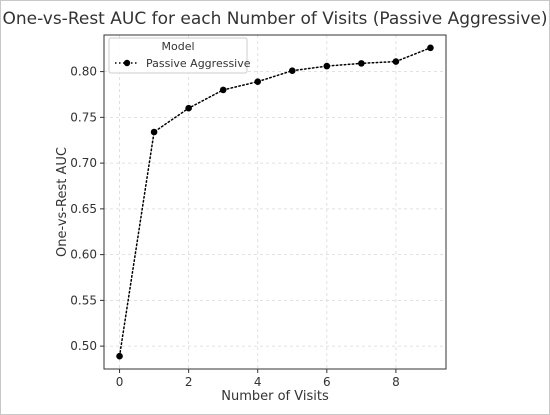 This screenshot has width=550, height=415. I want to click on y-tick-label: 0.80, so click(83, 72).